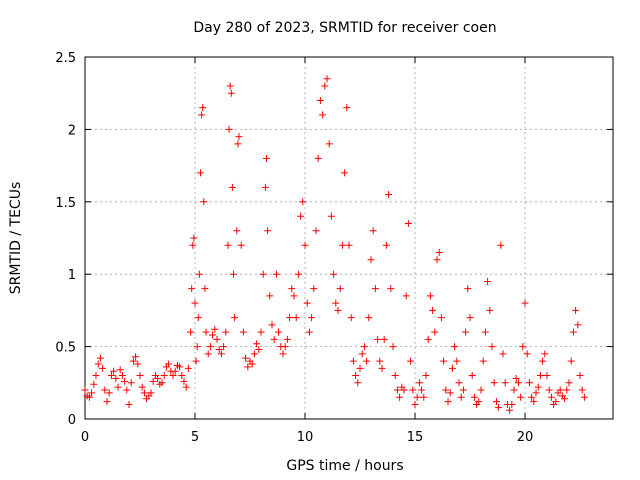  What do you see at coordinates (65, 348) in the screenshot?
I see `y-tick-label: 0.5` at bounding box center [65, 348].